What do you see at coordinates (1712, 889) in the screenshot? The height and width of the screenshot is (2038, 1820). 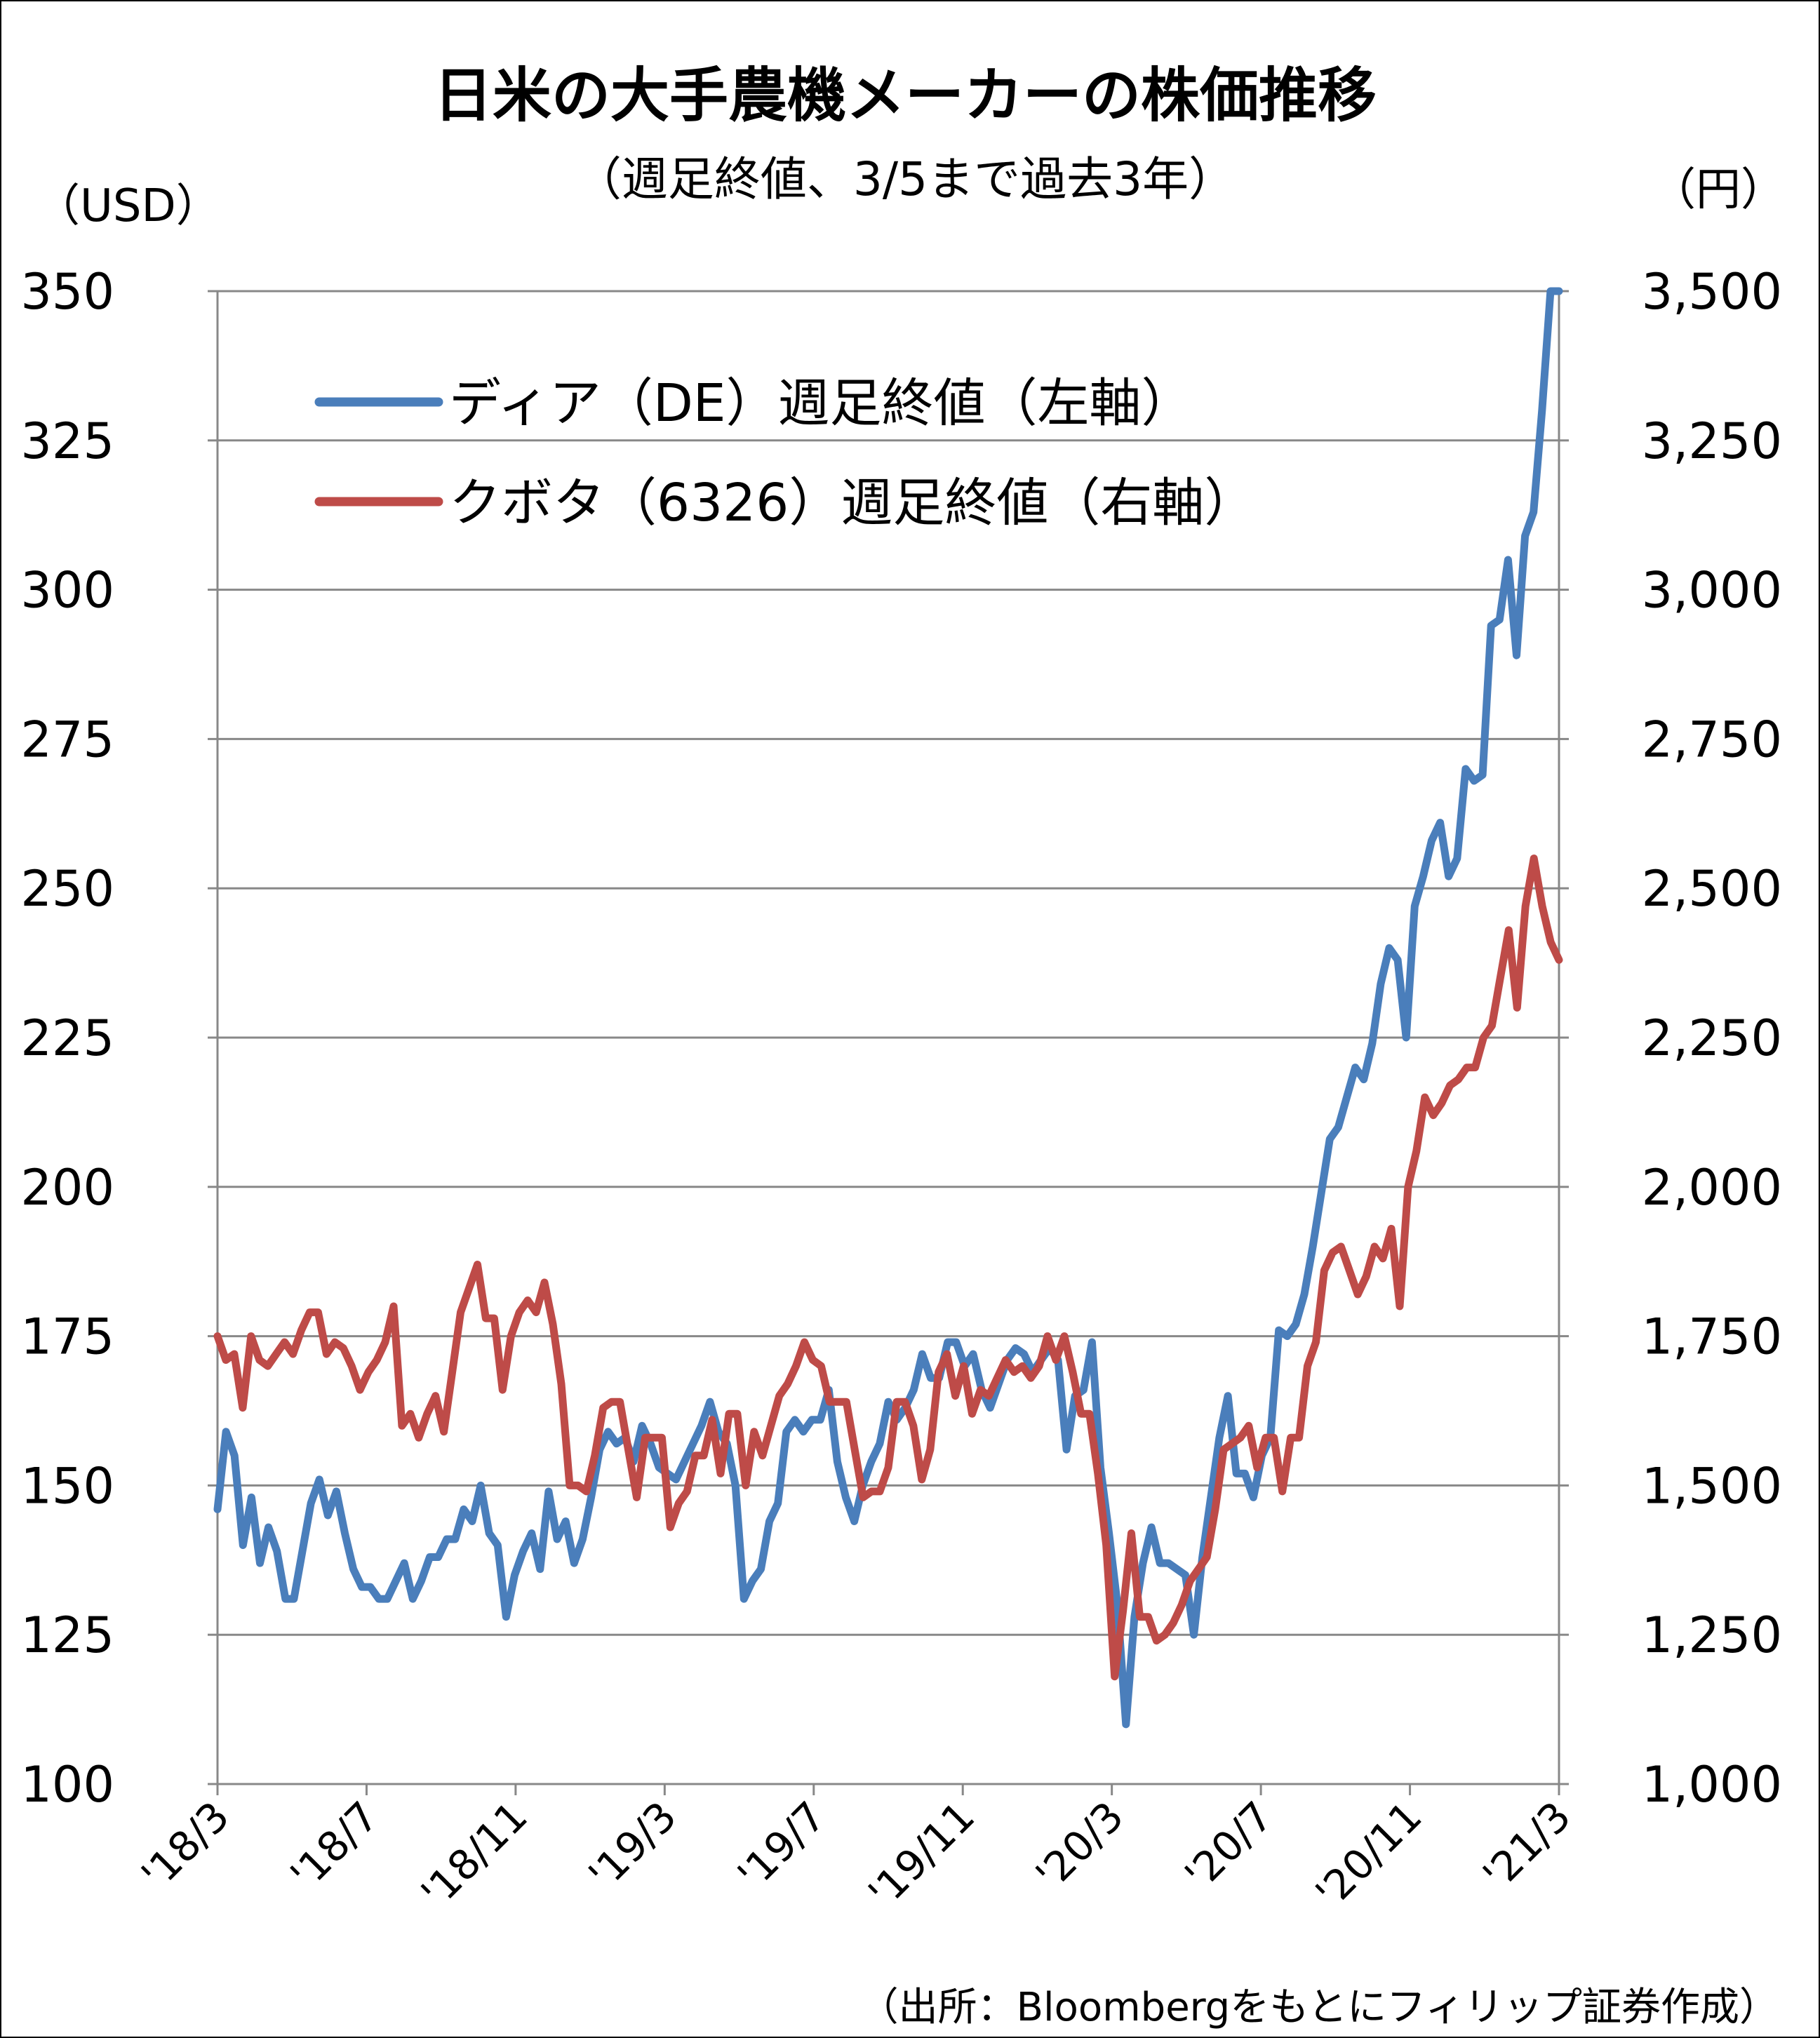 I see `right-tick-label: 2,500` at bounding box center [1712, 889].